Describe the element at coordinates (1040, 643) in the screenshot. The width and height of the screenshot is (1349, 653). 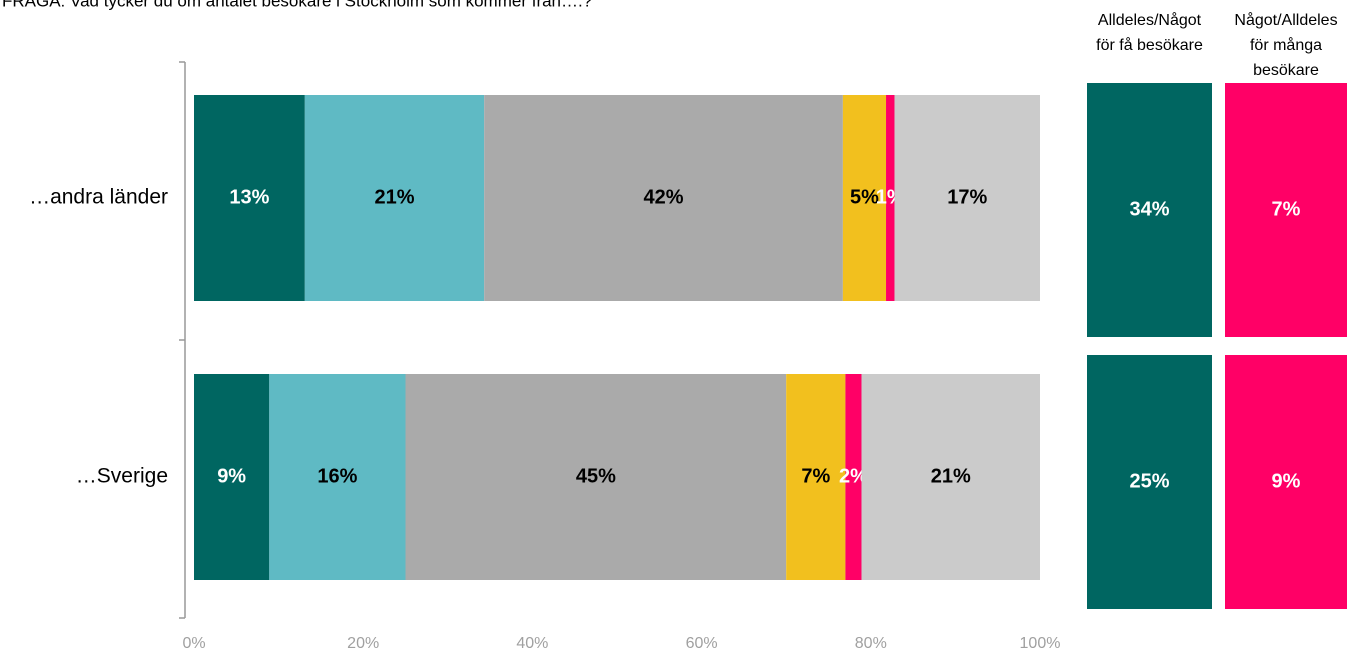
I see `x-tick-label: 100%` at that location.